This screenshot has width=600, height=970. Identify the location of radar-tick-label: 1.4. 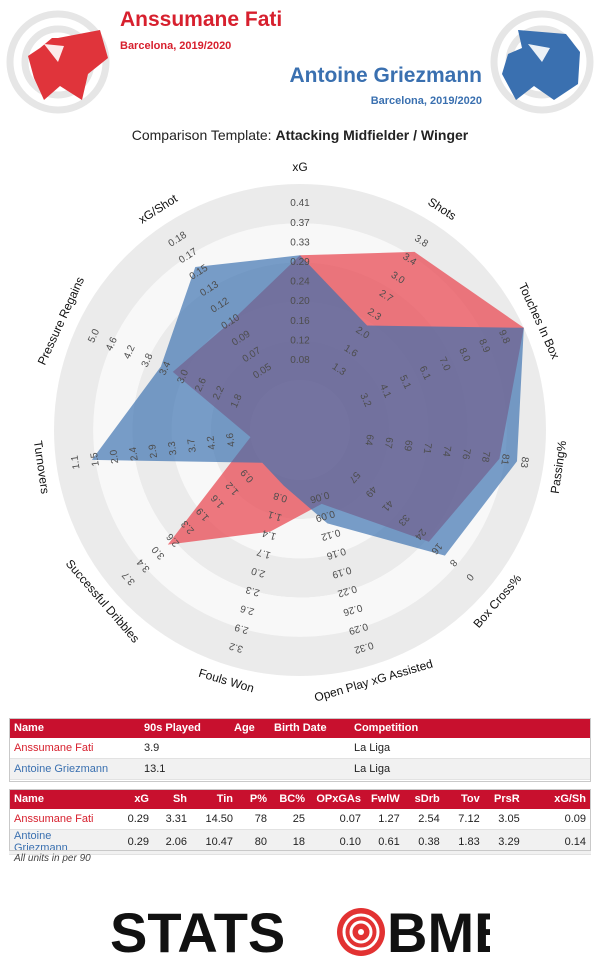
(269, 534).